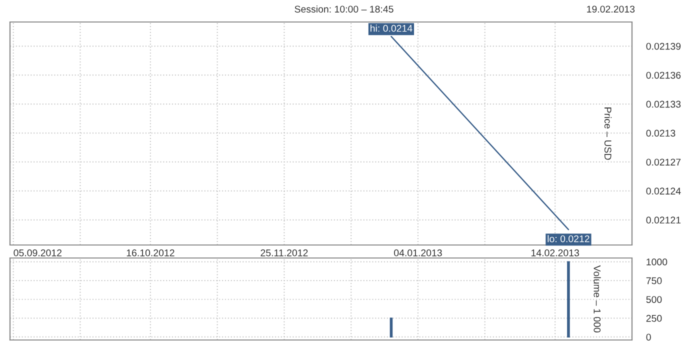 The image size is (688, 345). What do you see at coordinates (284, 252) in the screenshot?
I see `x-tick-label: 25.11.2012` at bounding box center [284, 252].